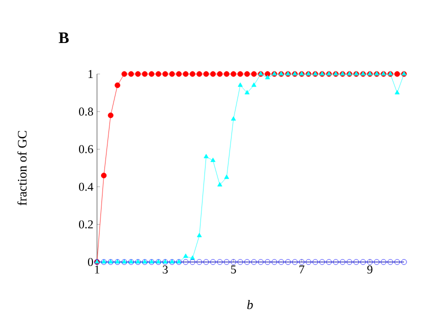  Describe the element at coordinates (22, 168) in the screenshot. I see `y-axis-title: fraction of GC` at that location.